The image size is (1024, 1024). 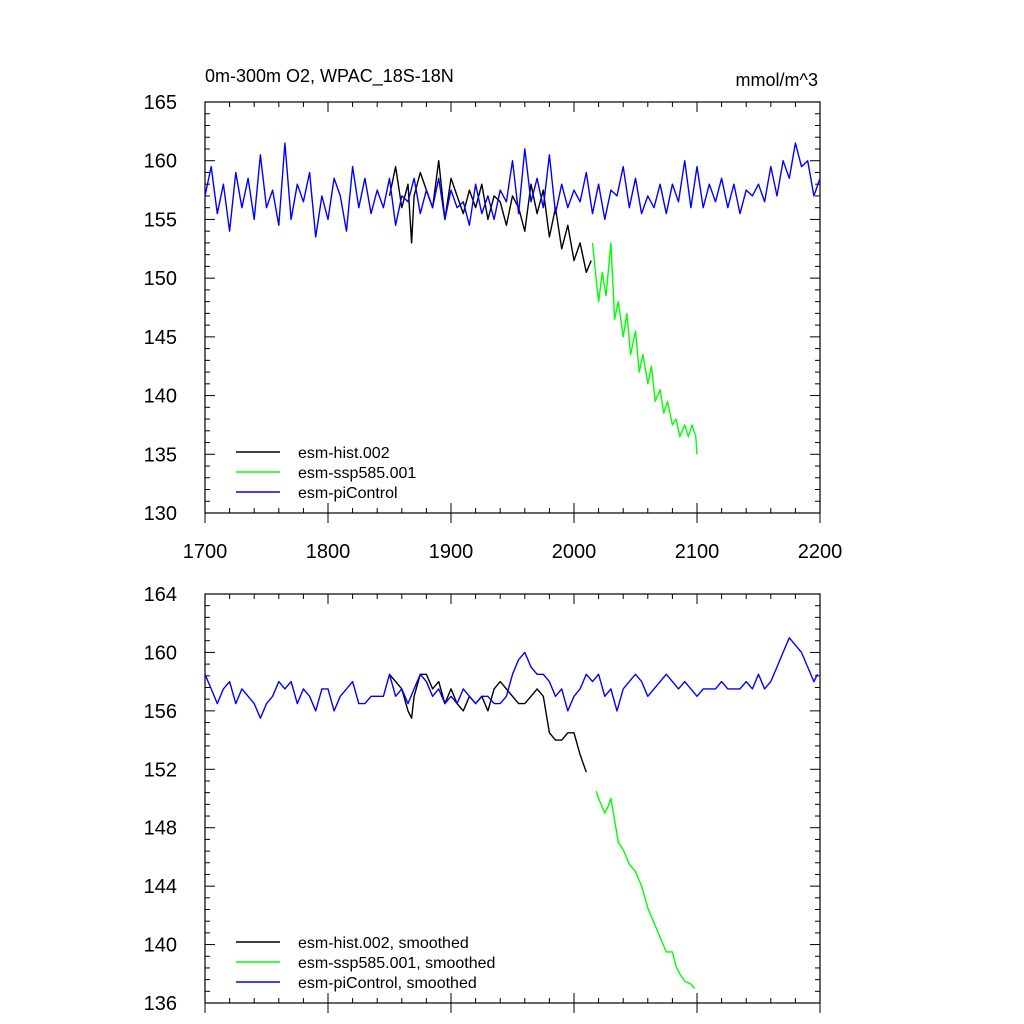 What do you see at coordinates (387, 983) in the screenshot?
I see `legend-label: esm-piControl, smoothed` at bounding box center [387, 983].